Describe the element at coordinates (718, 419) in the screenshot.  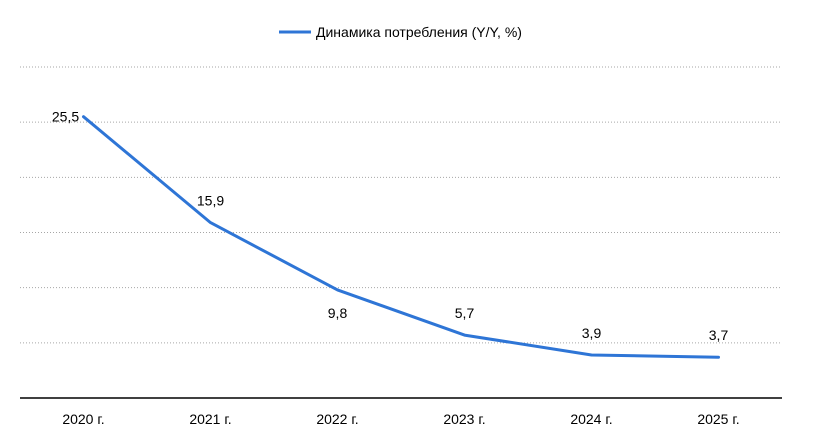
I see `x-tick-label: 2025 г.` at that location.